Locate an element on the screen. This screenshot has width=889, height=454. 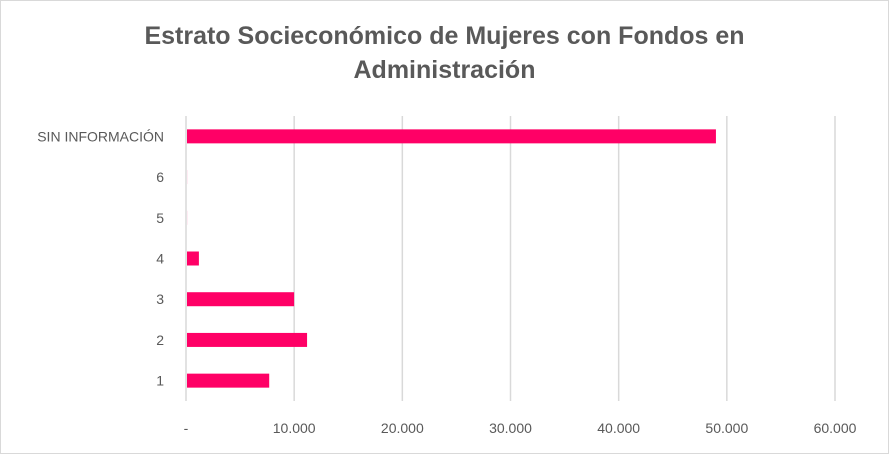
y-tick-label: 5 is located at coordinates (160, 218).